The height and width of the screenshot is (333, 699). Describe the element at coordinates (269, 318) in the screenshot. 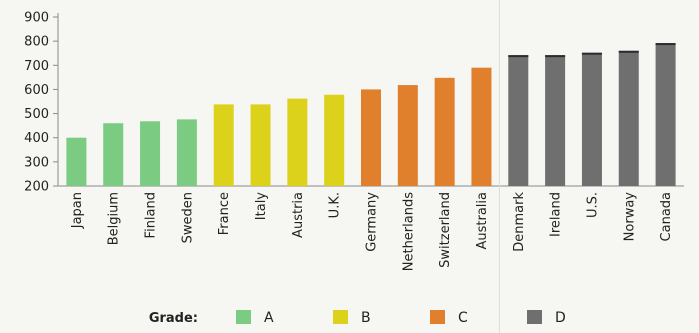

I see `legend-label: A` at that location.